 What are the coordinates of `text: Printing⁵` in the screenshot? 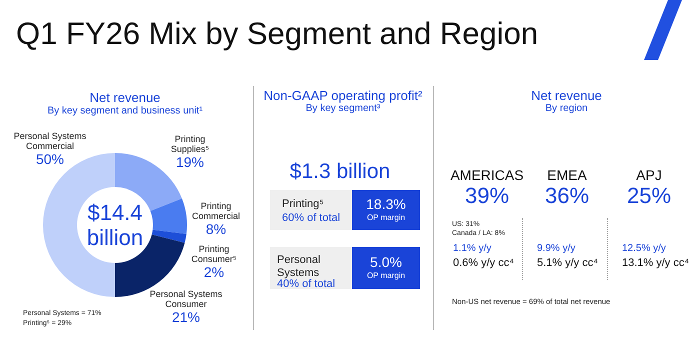 It's located at (303, 204).